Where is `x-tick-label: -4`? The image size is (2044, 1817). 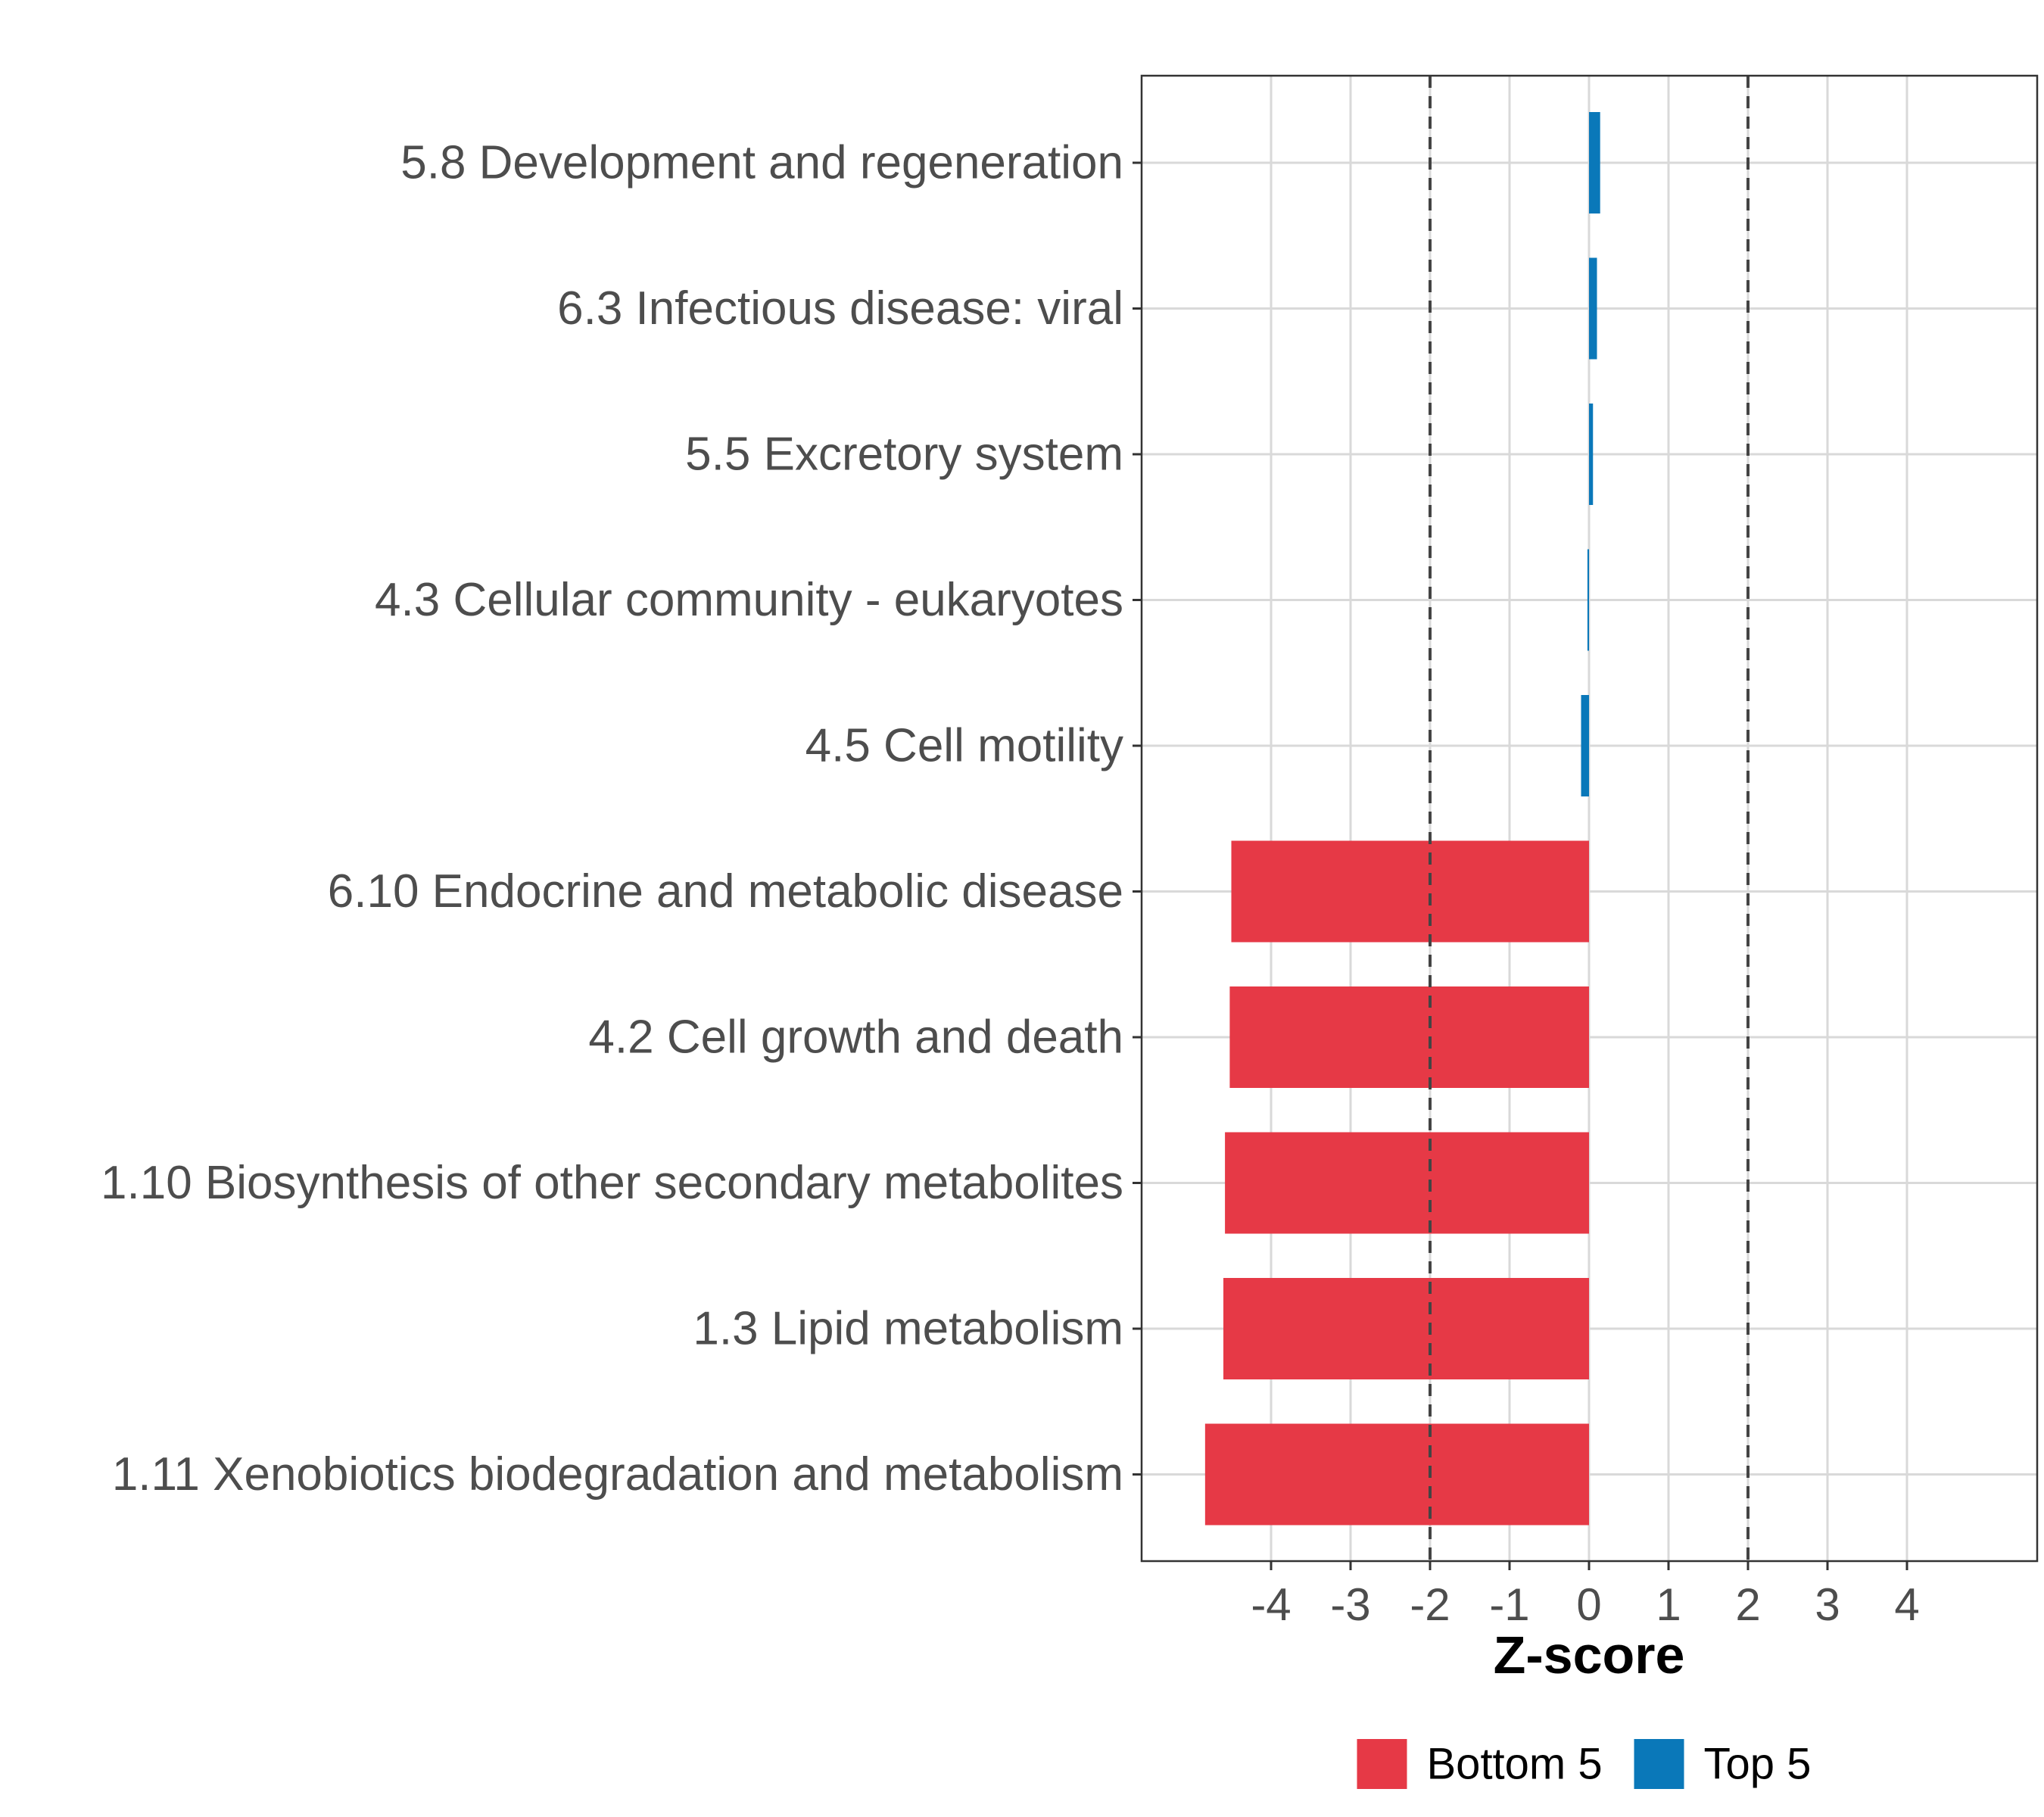
x-tick-label: -4 is located at coordinates (1271, 1604).